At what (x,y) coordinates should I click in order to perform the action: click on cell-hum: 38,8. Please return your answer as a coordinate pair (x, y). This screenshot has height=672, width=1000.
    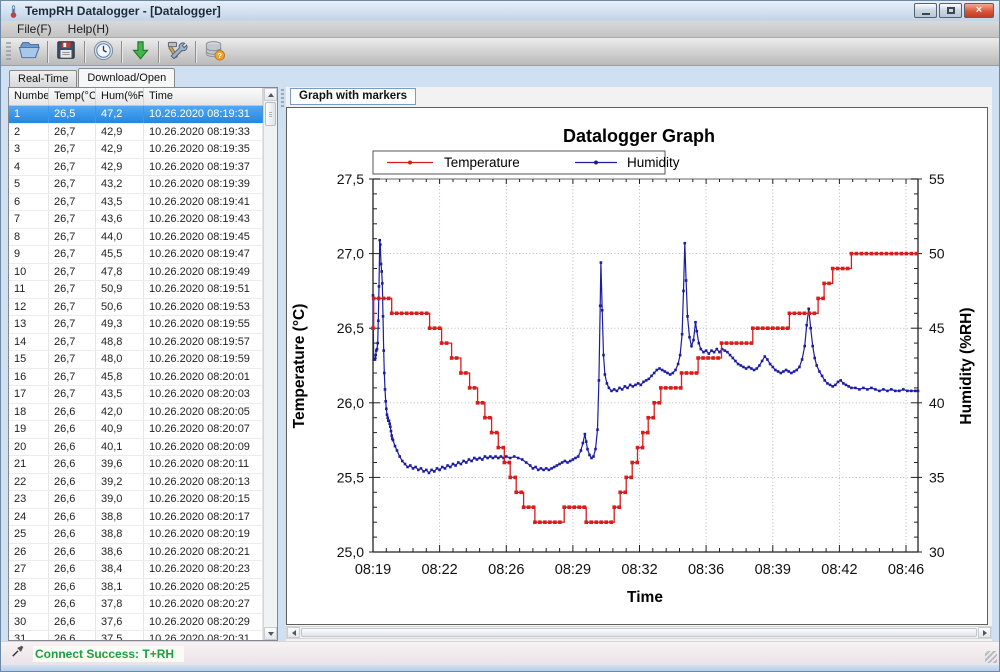
    Looking at the image, I should click on (120, 516).